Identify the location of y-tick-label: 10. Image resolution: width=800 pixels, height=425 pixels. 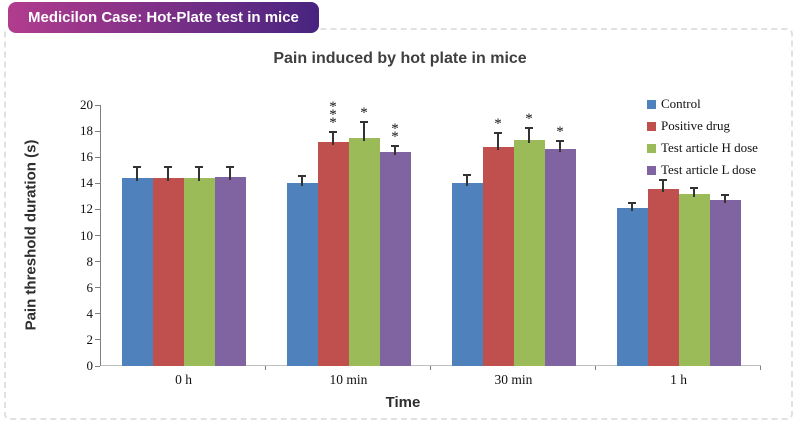
(86, 235).